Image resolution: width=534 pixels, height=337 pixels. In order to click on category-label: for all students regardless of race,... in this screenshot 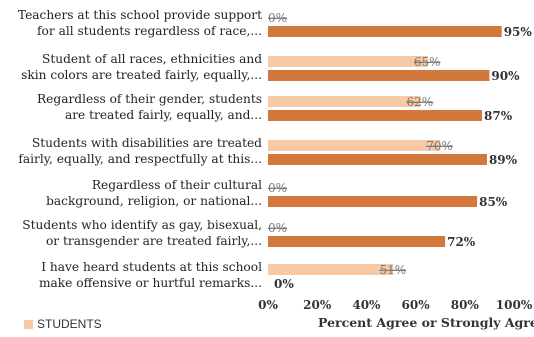, I will do `click(149, 31)`.